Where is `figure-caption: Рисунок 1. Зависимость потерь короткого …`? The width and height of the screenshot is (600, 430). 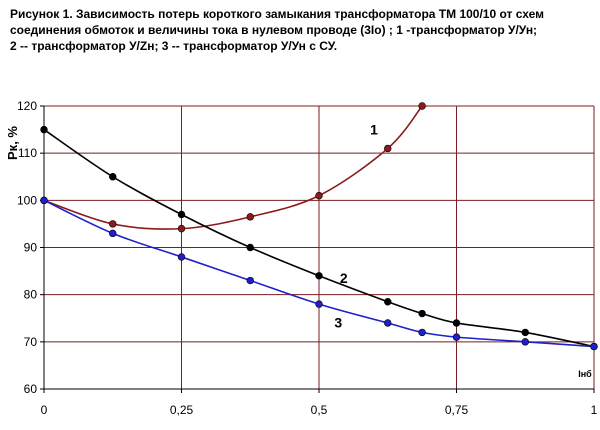
figure-caption: Рисунок 1. Зависимость потерь короткого … is located at coordinates (300, 30).